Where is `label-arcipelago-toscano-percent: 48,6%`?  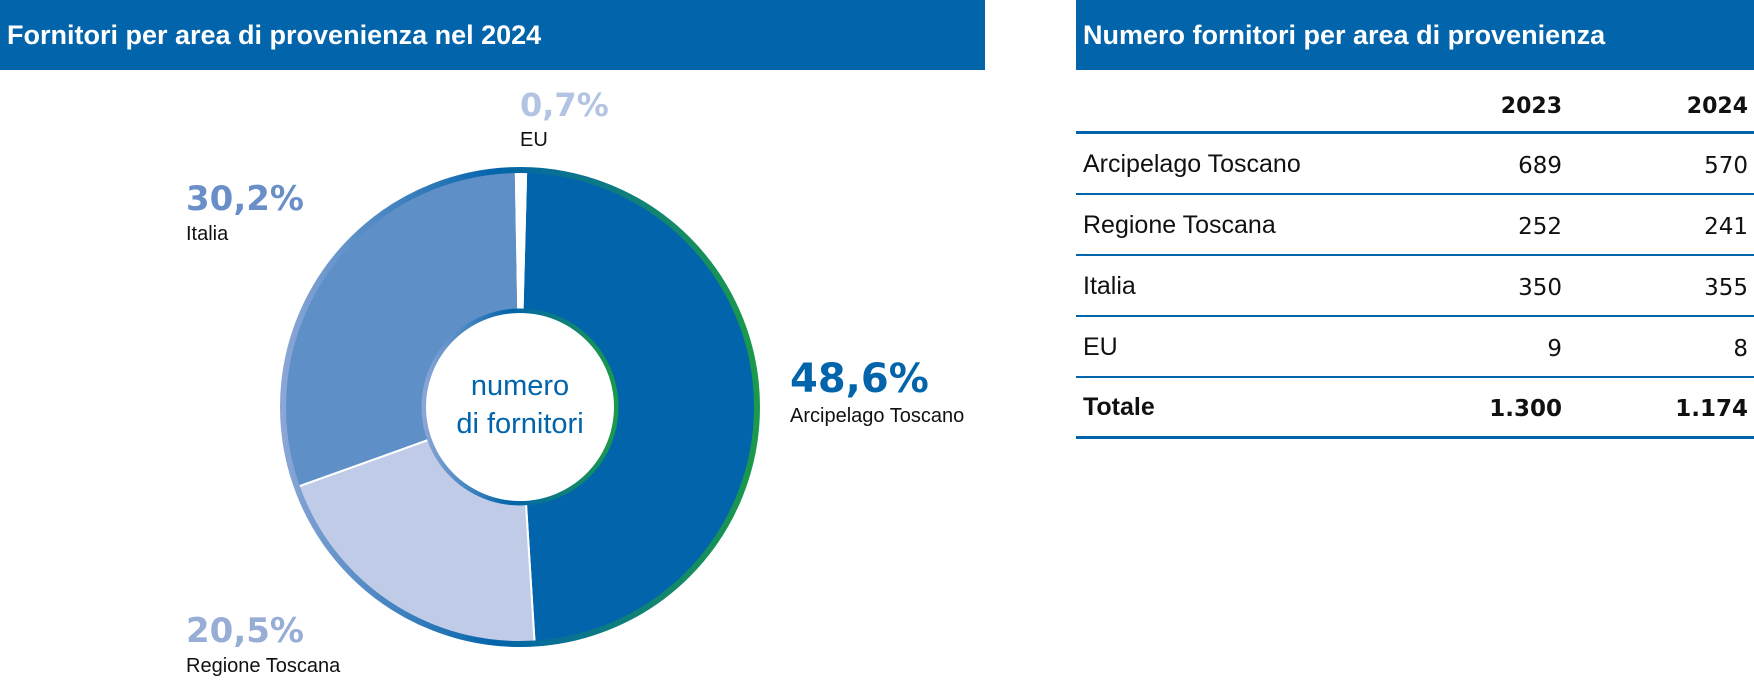 label-arcipelago-toscano-percent: 48,6% is located at coordinates (859, 379).